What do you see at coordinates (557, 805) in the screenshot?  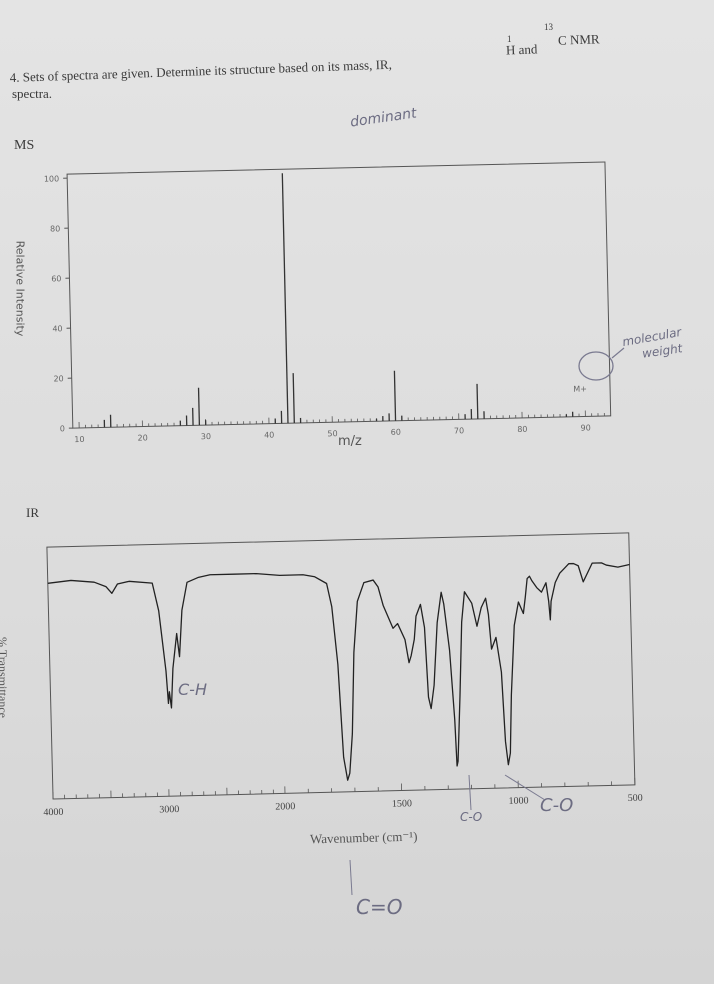 I see `handwritten-c-o-2: C-O` at bounding box center [557, 805].